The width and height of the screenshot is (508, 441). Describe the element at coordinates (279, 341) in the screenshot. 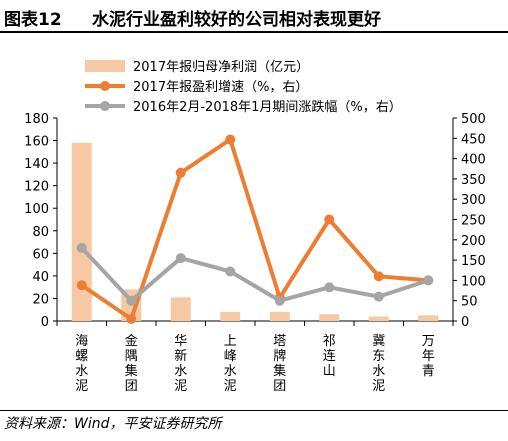

I see `category-label: 塔` at that location.